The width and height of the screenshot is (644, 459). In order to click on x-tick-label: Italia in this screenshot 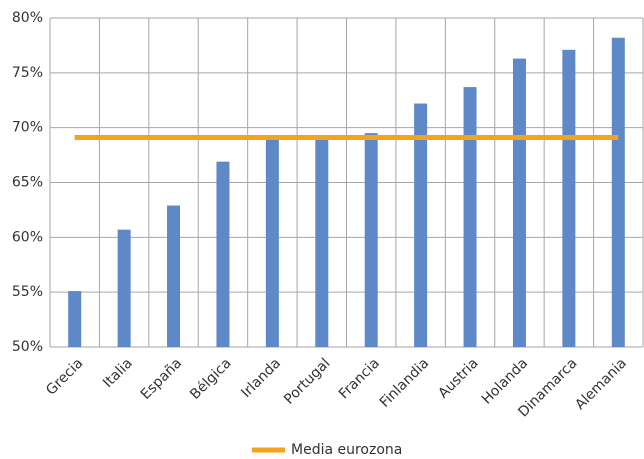, I will do `click(118, 373)`.